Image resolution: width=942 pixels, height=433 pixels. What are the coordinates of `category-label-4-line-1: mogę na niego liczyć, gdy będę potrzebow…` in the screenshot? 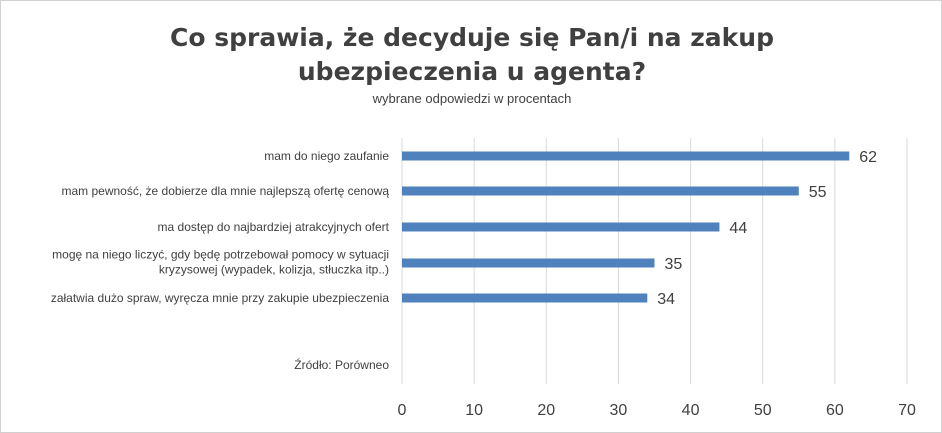 It's located at (220, 255).